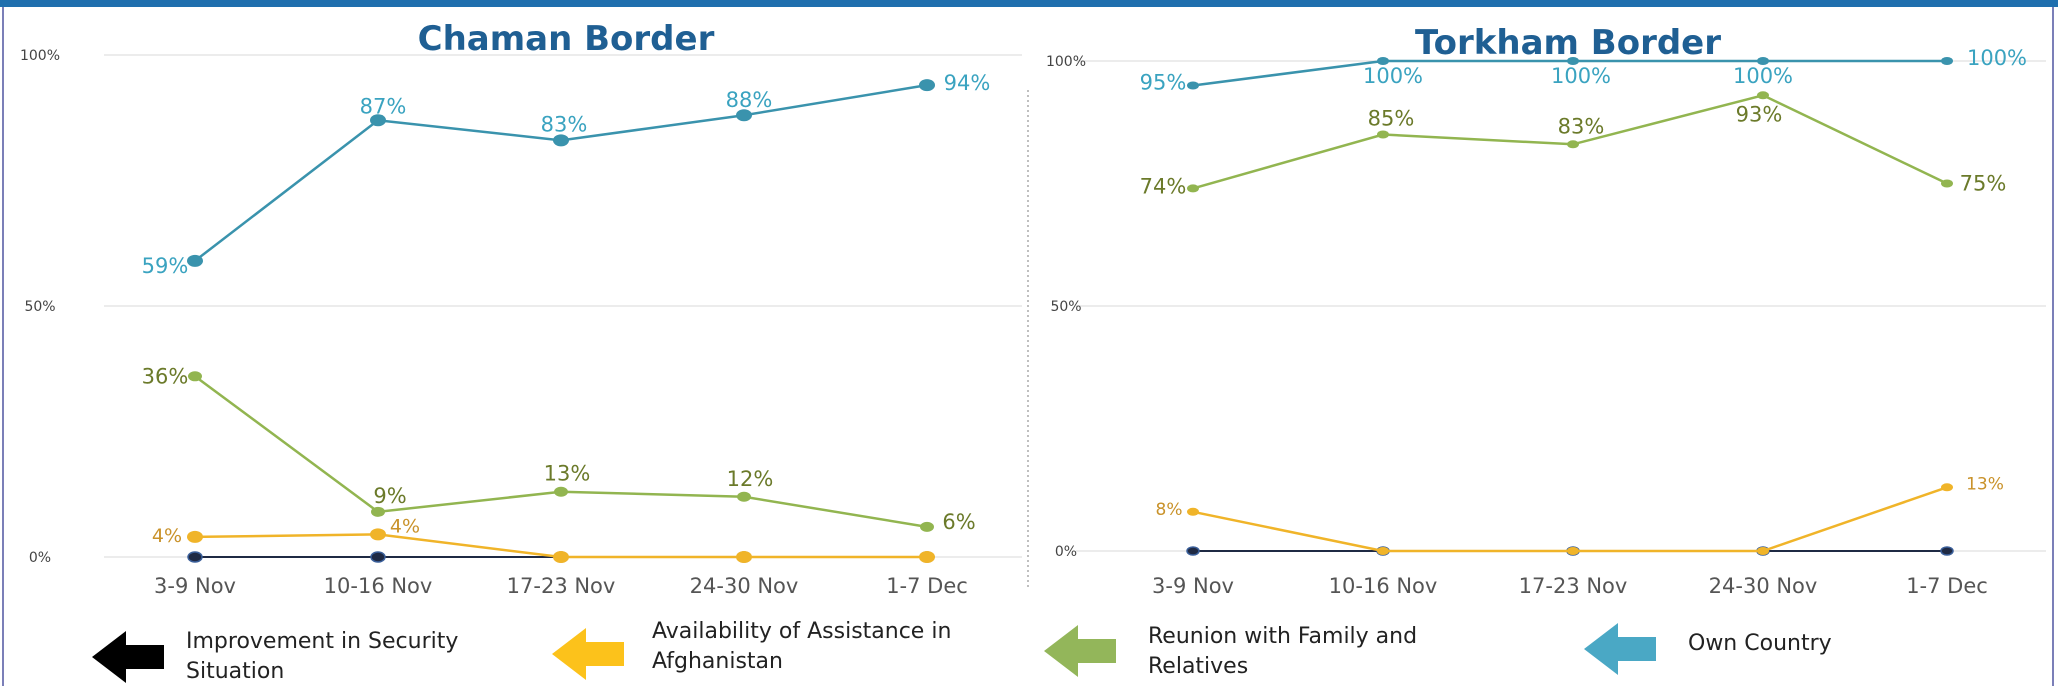 This screenshot has height=688, width=2058. Describe the element at coordinates (1169, 510) in the screenshot. I see `data-label: 8%` at that location.